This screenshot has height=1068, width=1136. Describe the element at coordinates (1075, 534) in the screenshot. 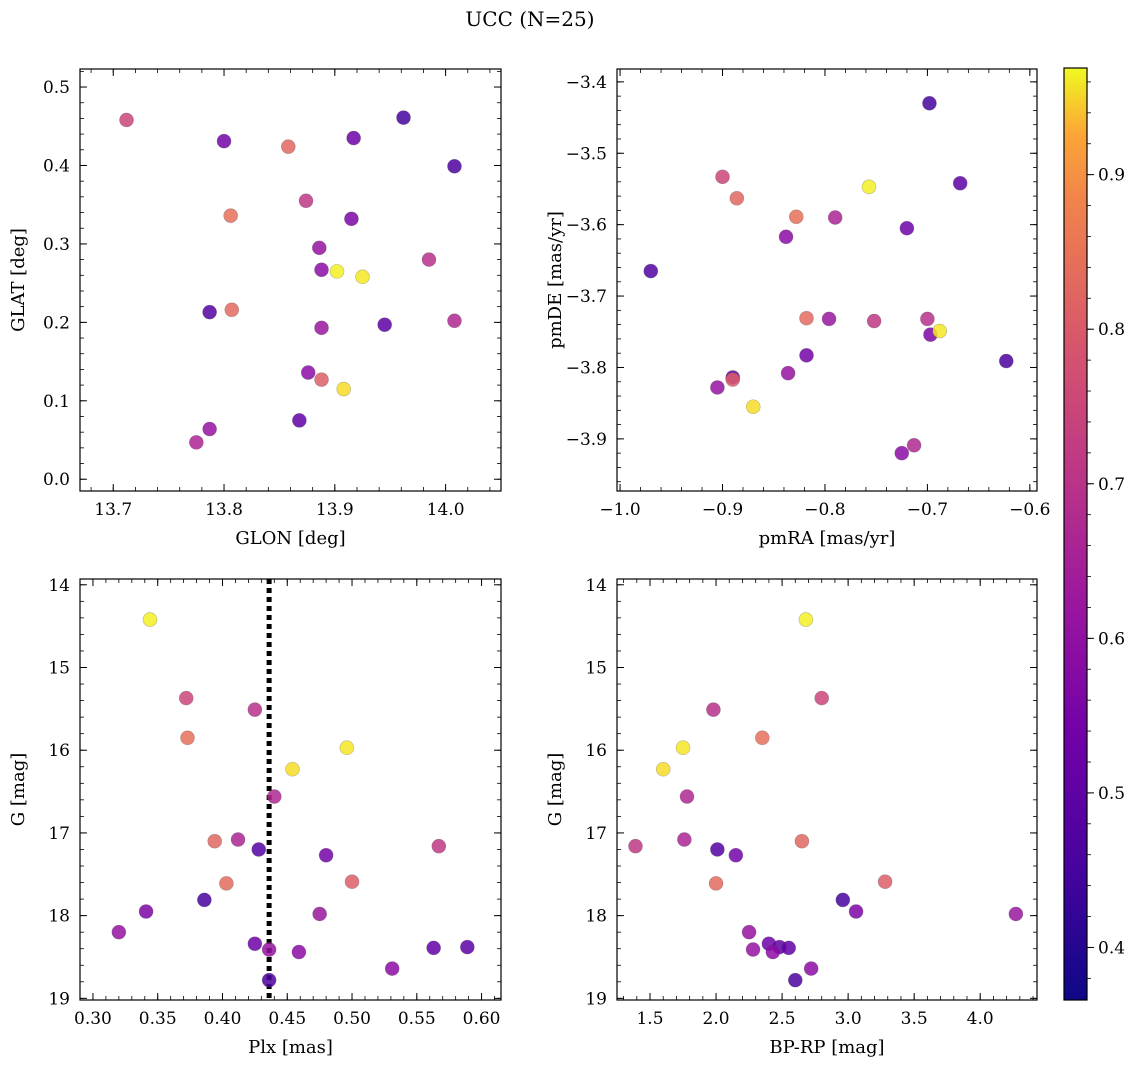

I see `colorbar-gradient` at that location.